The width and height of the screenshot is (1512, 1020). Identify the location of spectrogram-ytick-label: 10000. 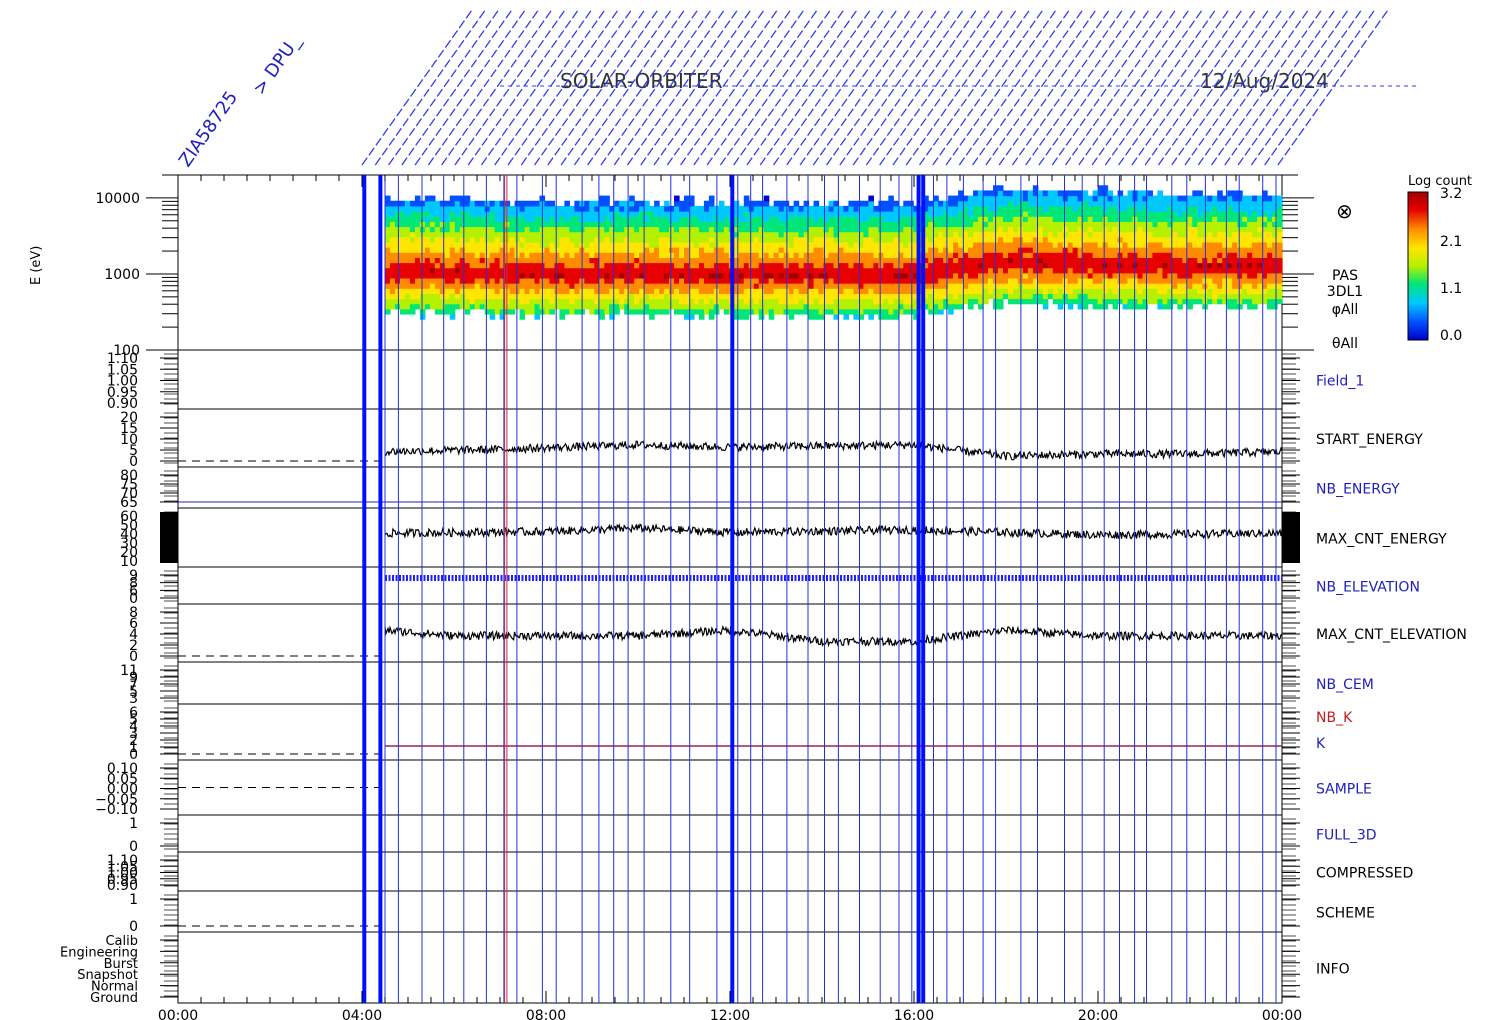
(117, 199).